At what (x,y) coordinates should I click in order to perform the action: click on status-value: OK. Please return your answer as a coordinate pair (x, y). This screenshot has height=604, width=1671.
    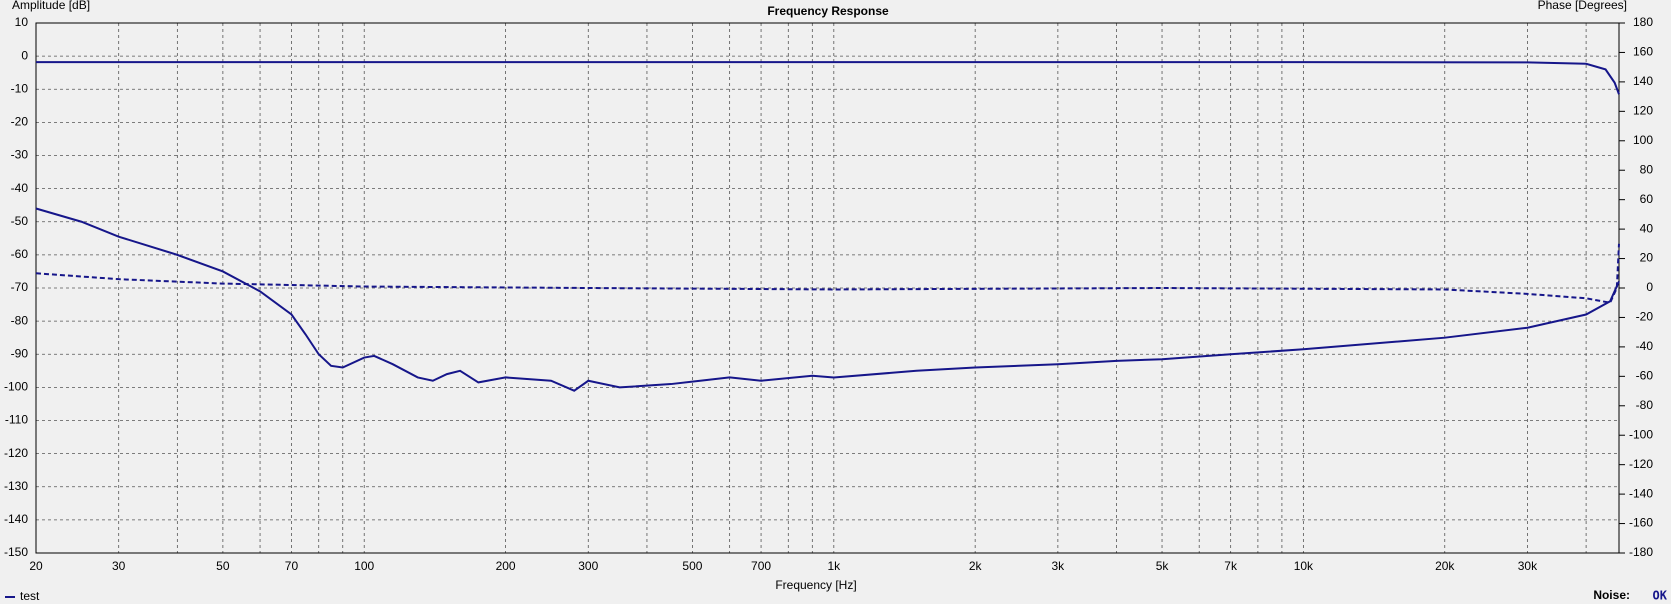
    Looking at the image, I should click on (1660, 596).